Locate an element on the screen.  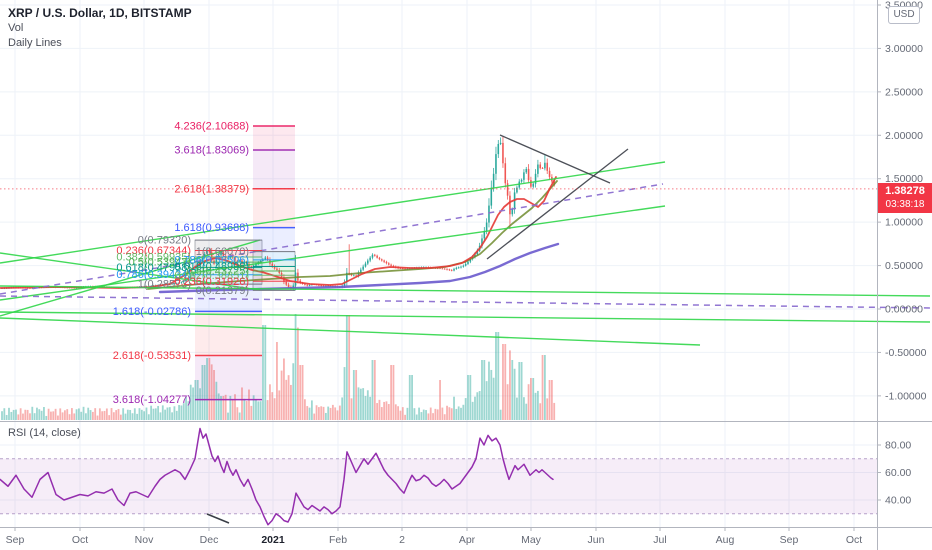
axis-or-level-label: 4.236(2.10688) is located at coordinates (211, 127).